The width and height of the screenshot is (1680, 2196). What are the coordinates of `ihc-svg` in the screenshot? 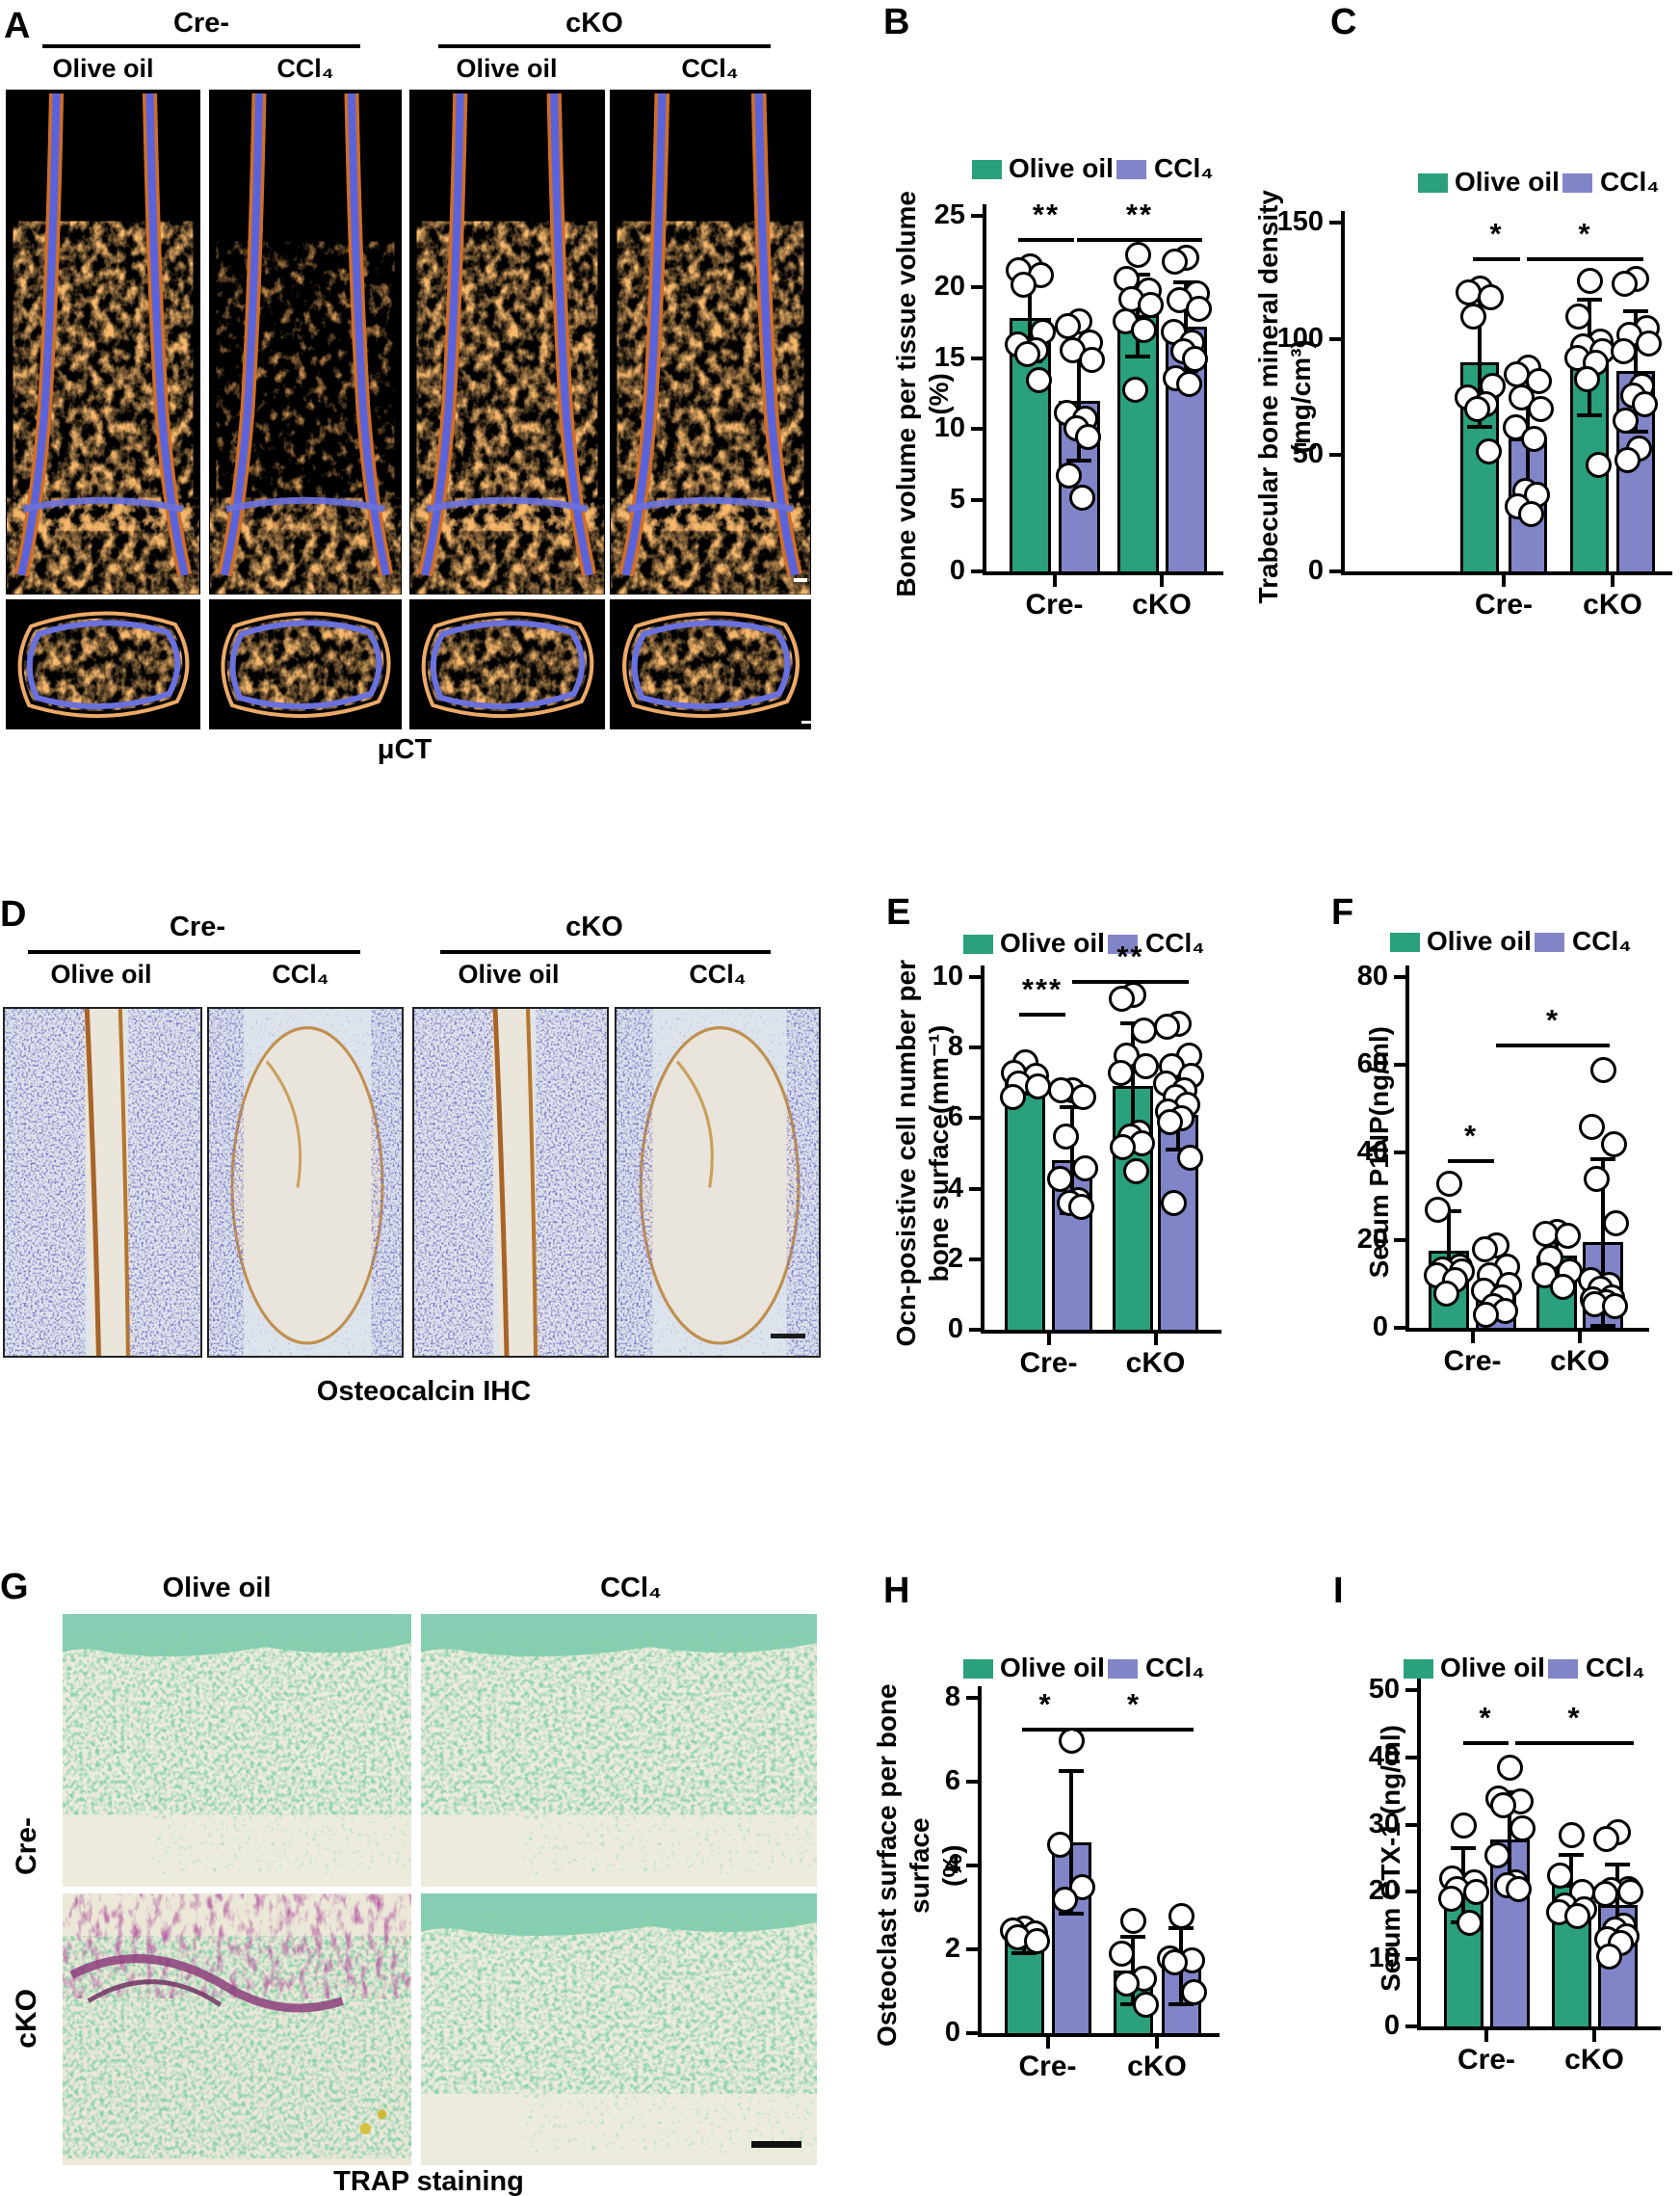 It's located at (718, 1182).